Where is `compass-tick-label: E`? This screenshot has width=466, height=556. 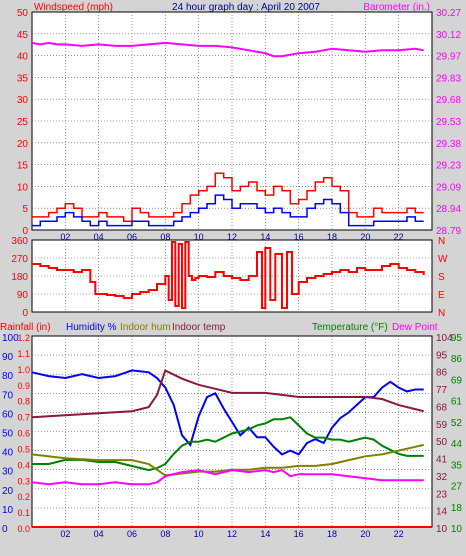 compass-tick-label: E is located at coordinates (441, 295).